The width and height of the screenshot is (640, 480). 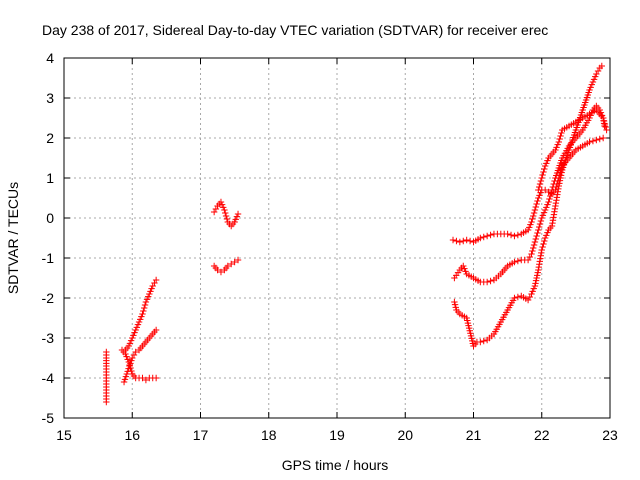 What do you see at coordinates (48, 378) in the screenshot?
I see `y-tick-label: -4` at bounding box center [48, 378].